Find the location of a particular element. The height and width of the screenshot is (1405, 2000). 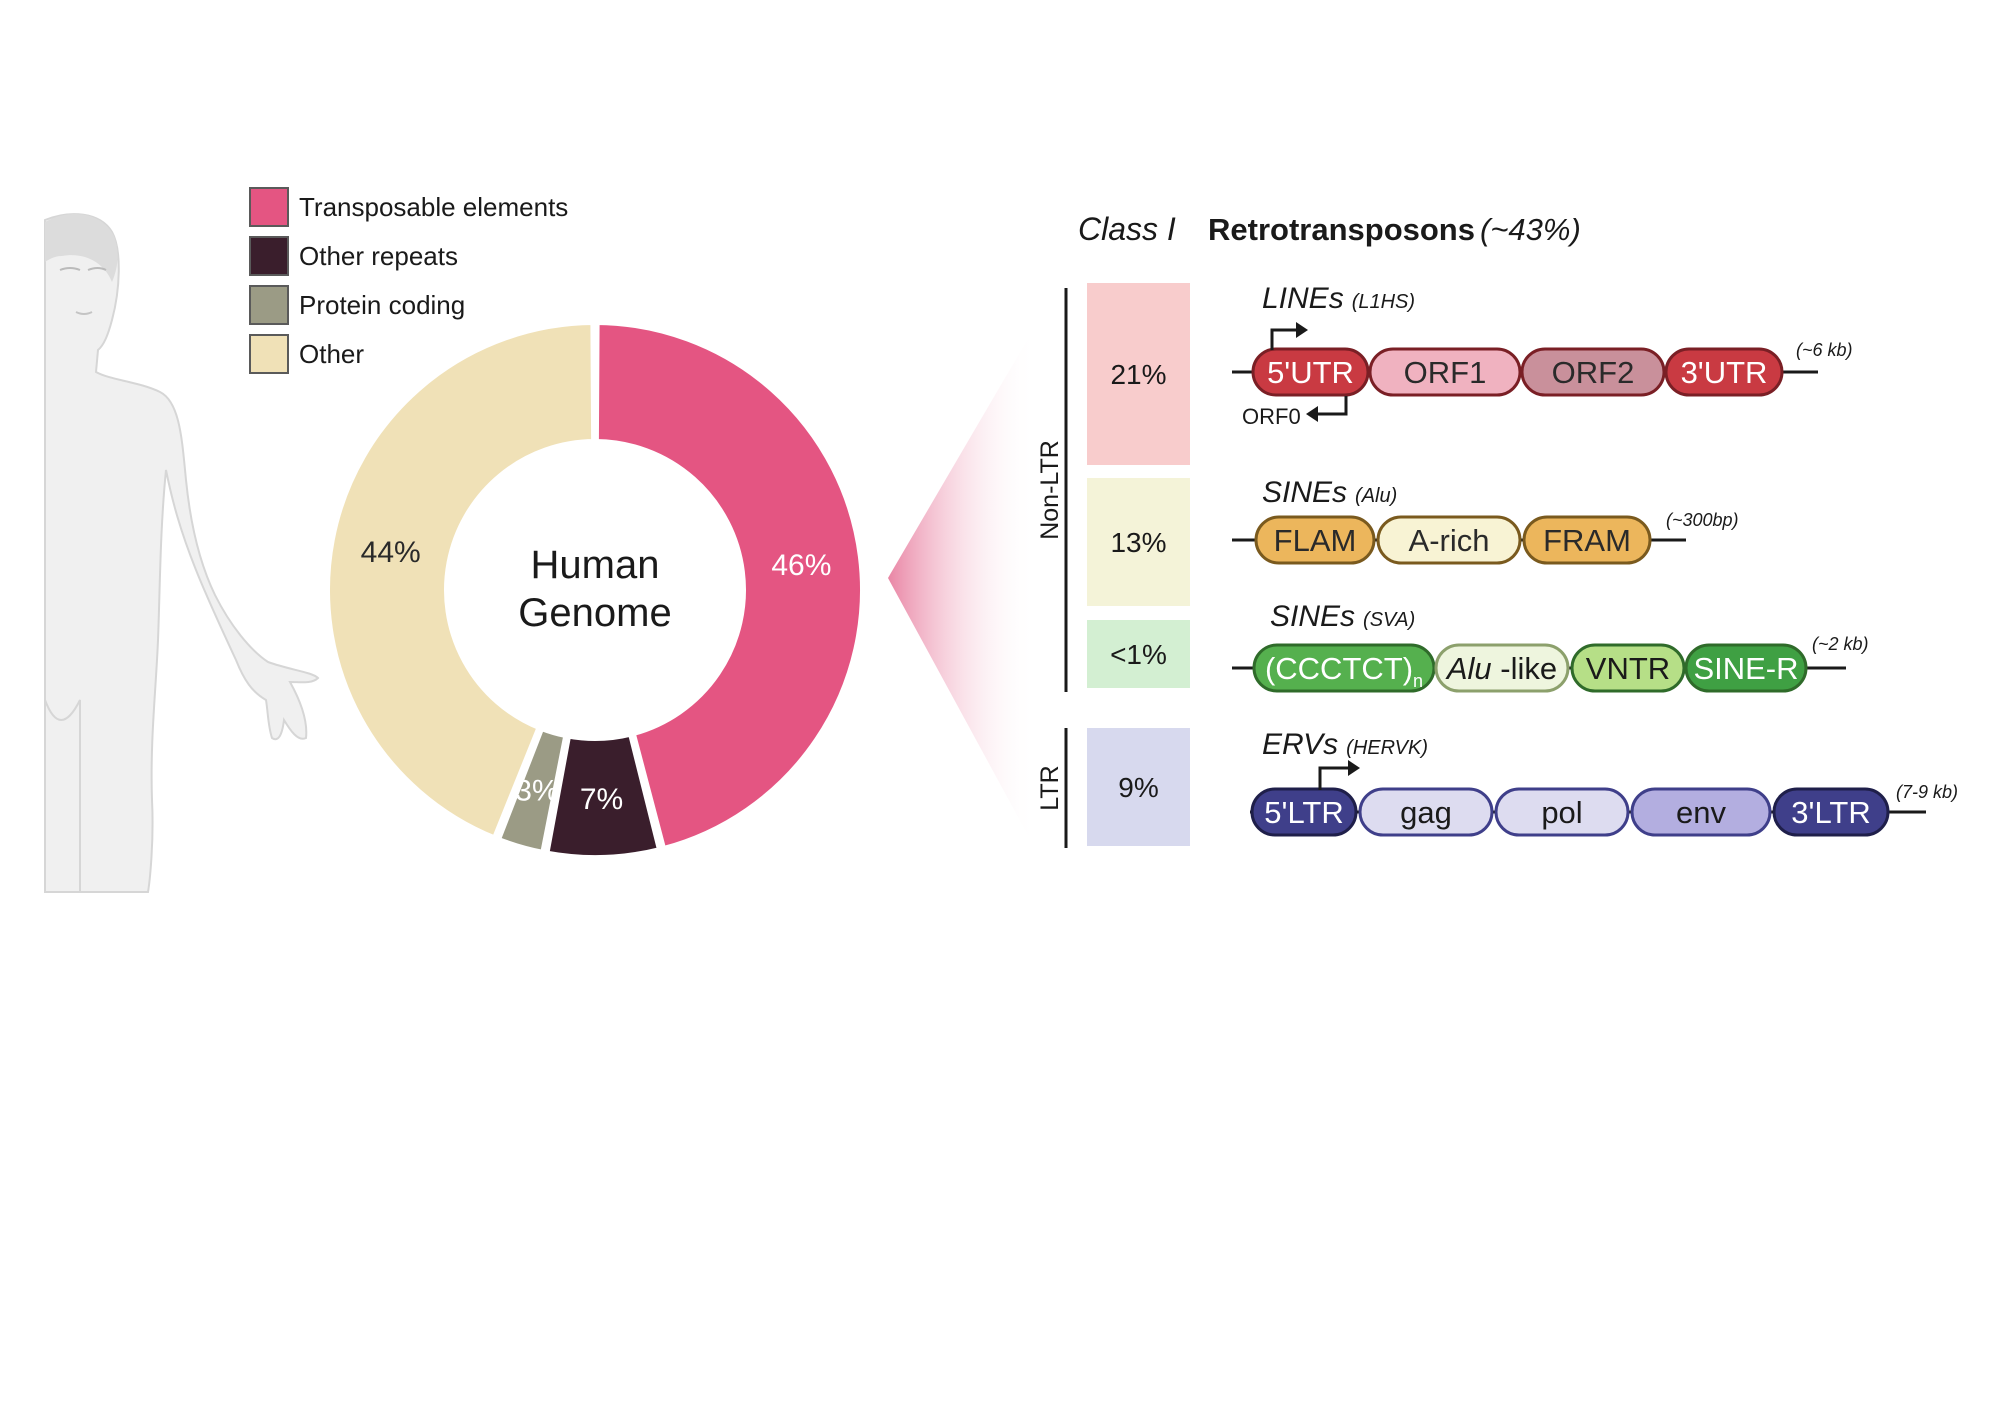

promoter-arrow is located at coordinates (1284, 339).